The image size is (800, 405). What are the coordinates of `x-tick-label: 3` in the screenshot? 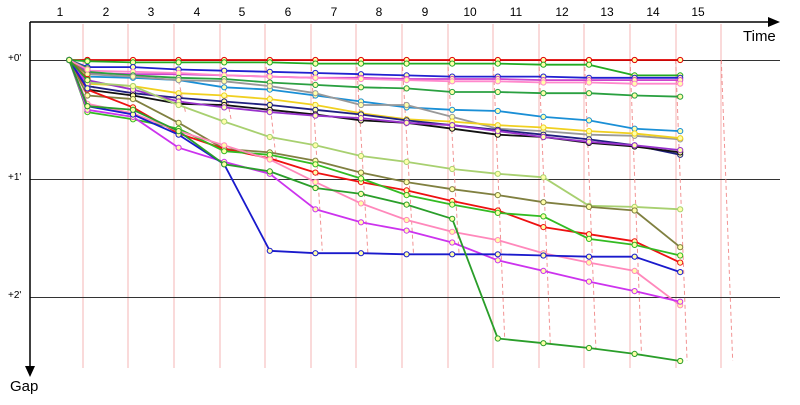 It's located at (151, 12).